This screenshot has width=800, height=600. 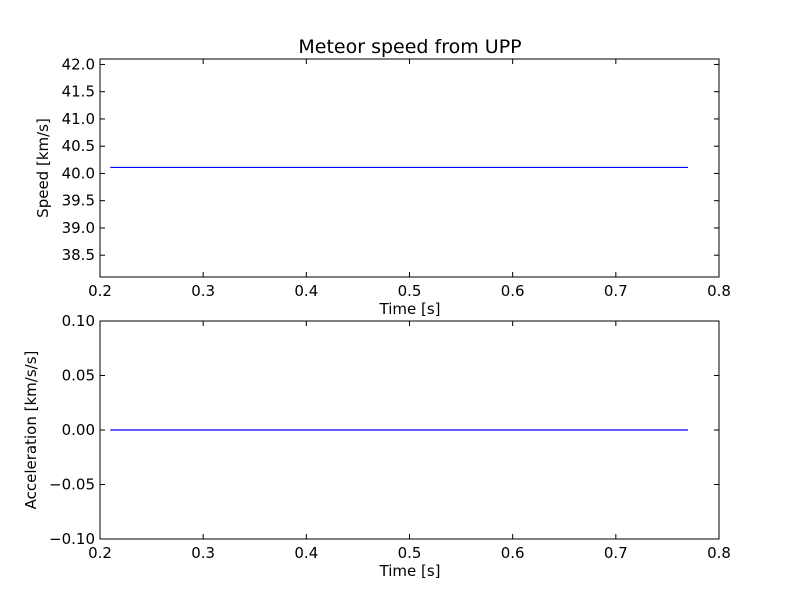 I want to click on speed-y-tick-label: 42.0, so click(x=78, y=64).